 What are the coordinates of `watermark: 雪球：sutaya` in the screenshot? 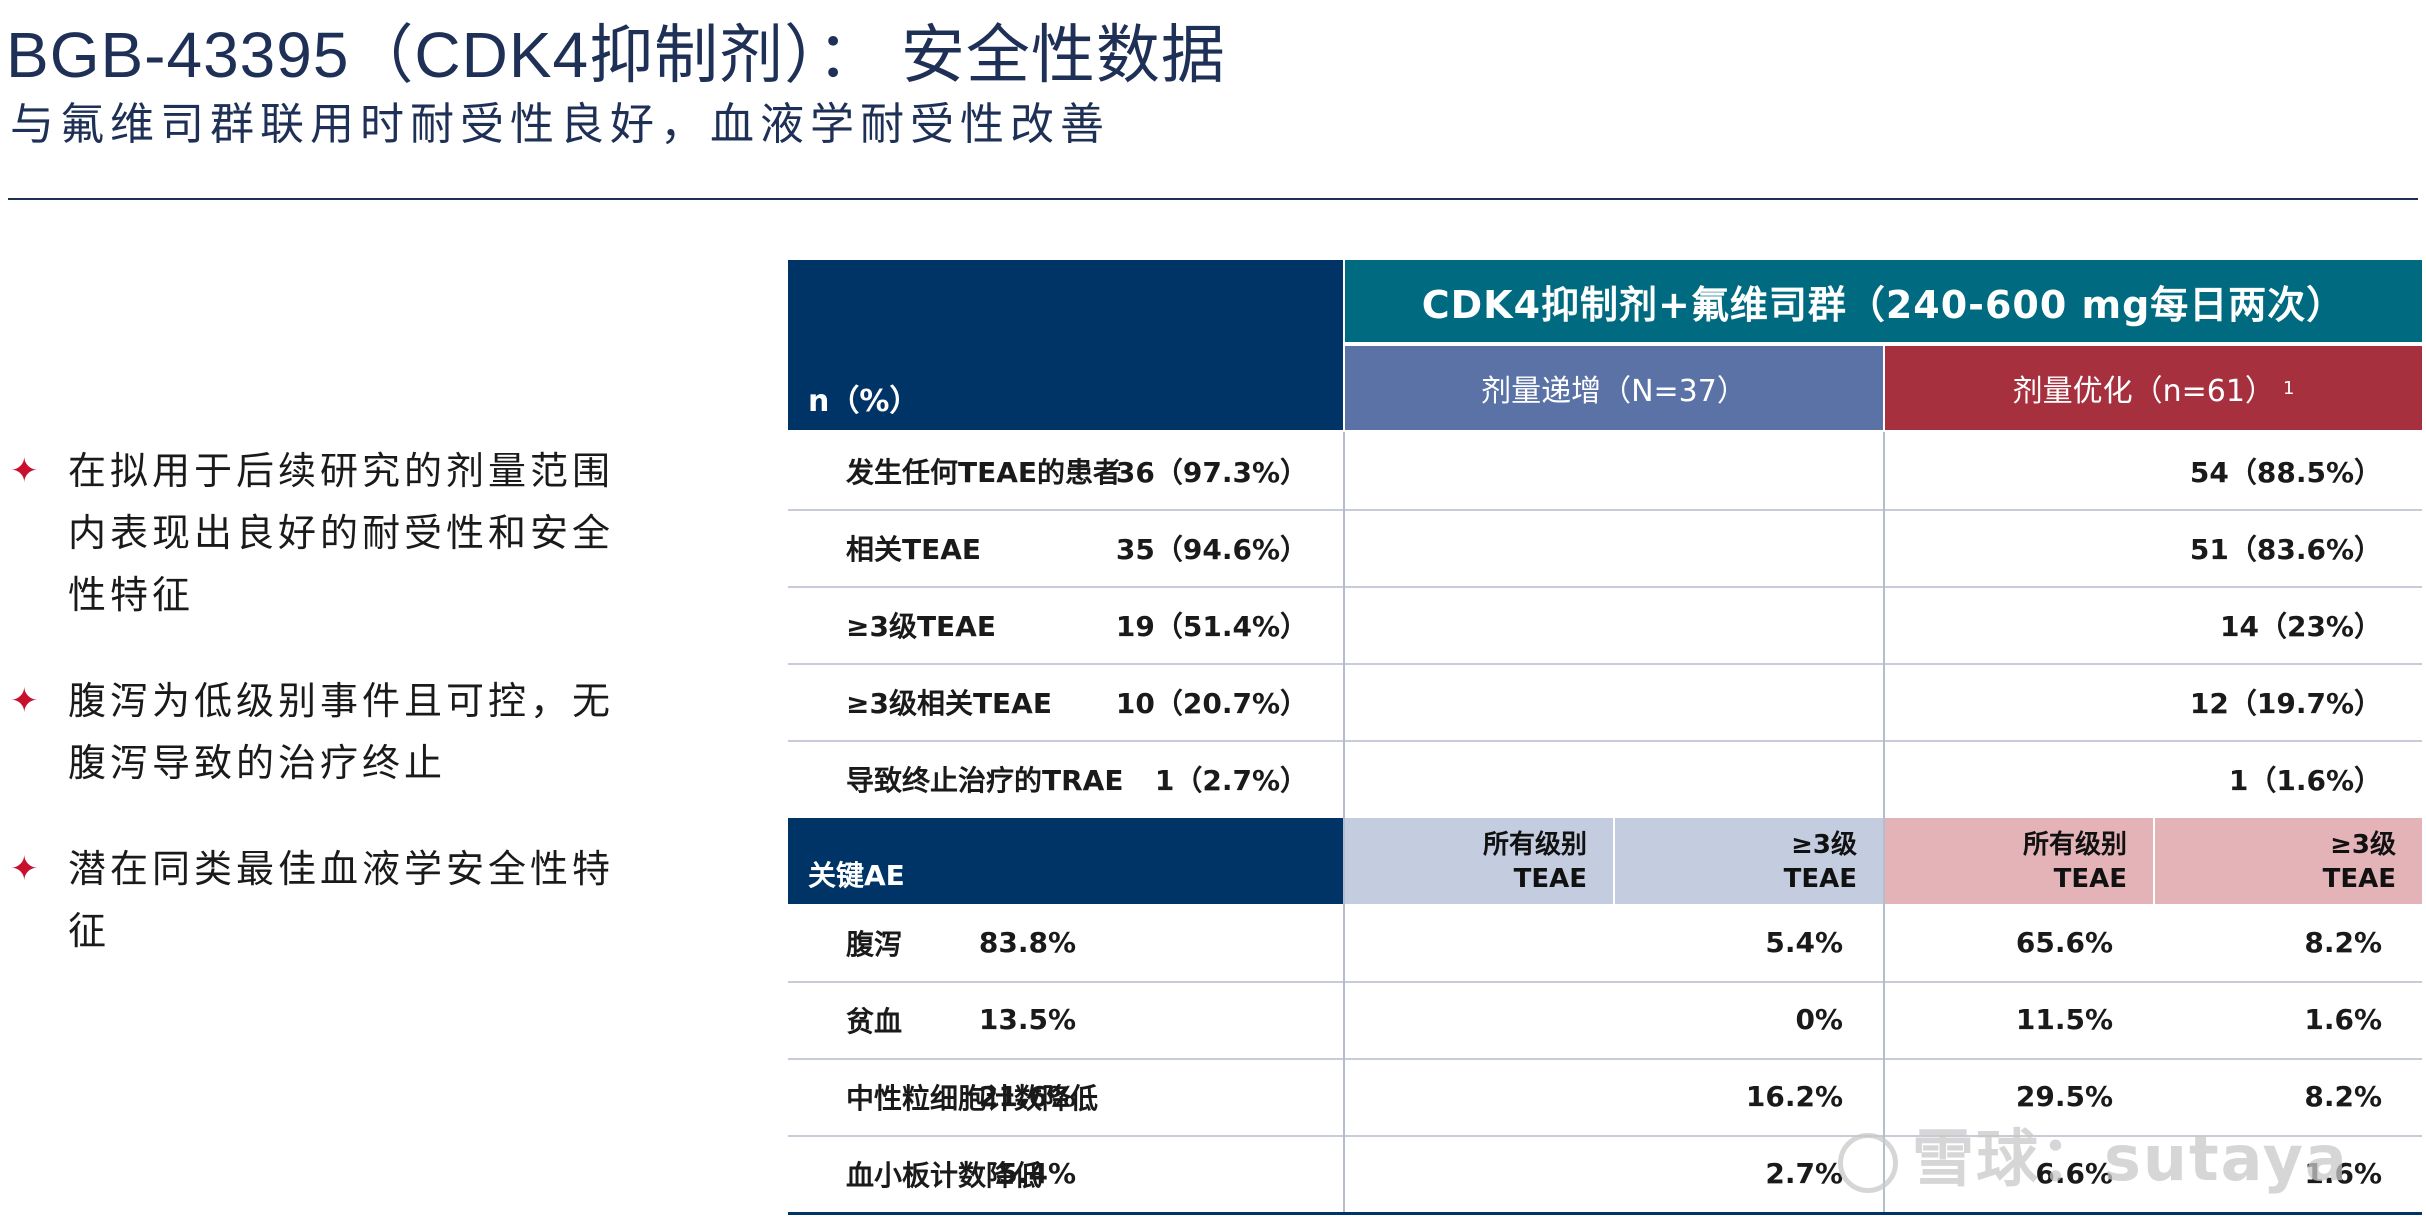 It's located at (2093, 1153).